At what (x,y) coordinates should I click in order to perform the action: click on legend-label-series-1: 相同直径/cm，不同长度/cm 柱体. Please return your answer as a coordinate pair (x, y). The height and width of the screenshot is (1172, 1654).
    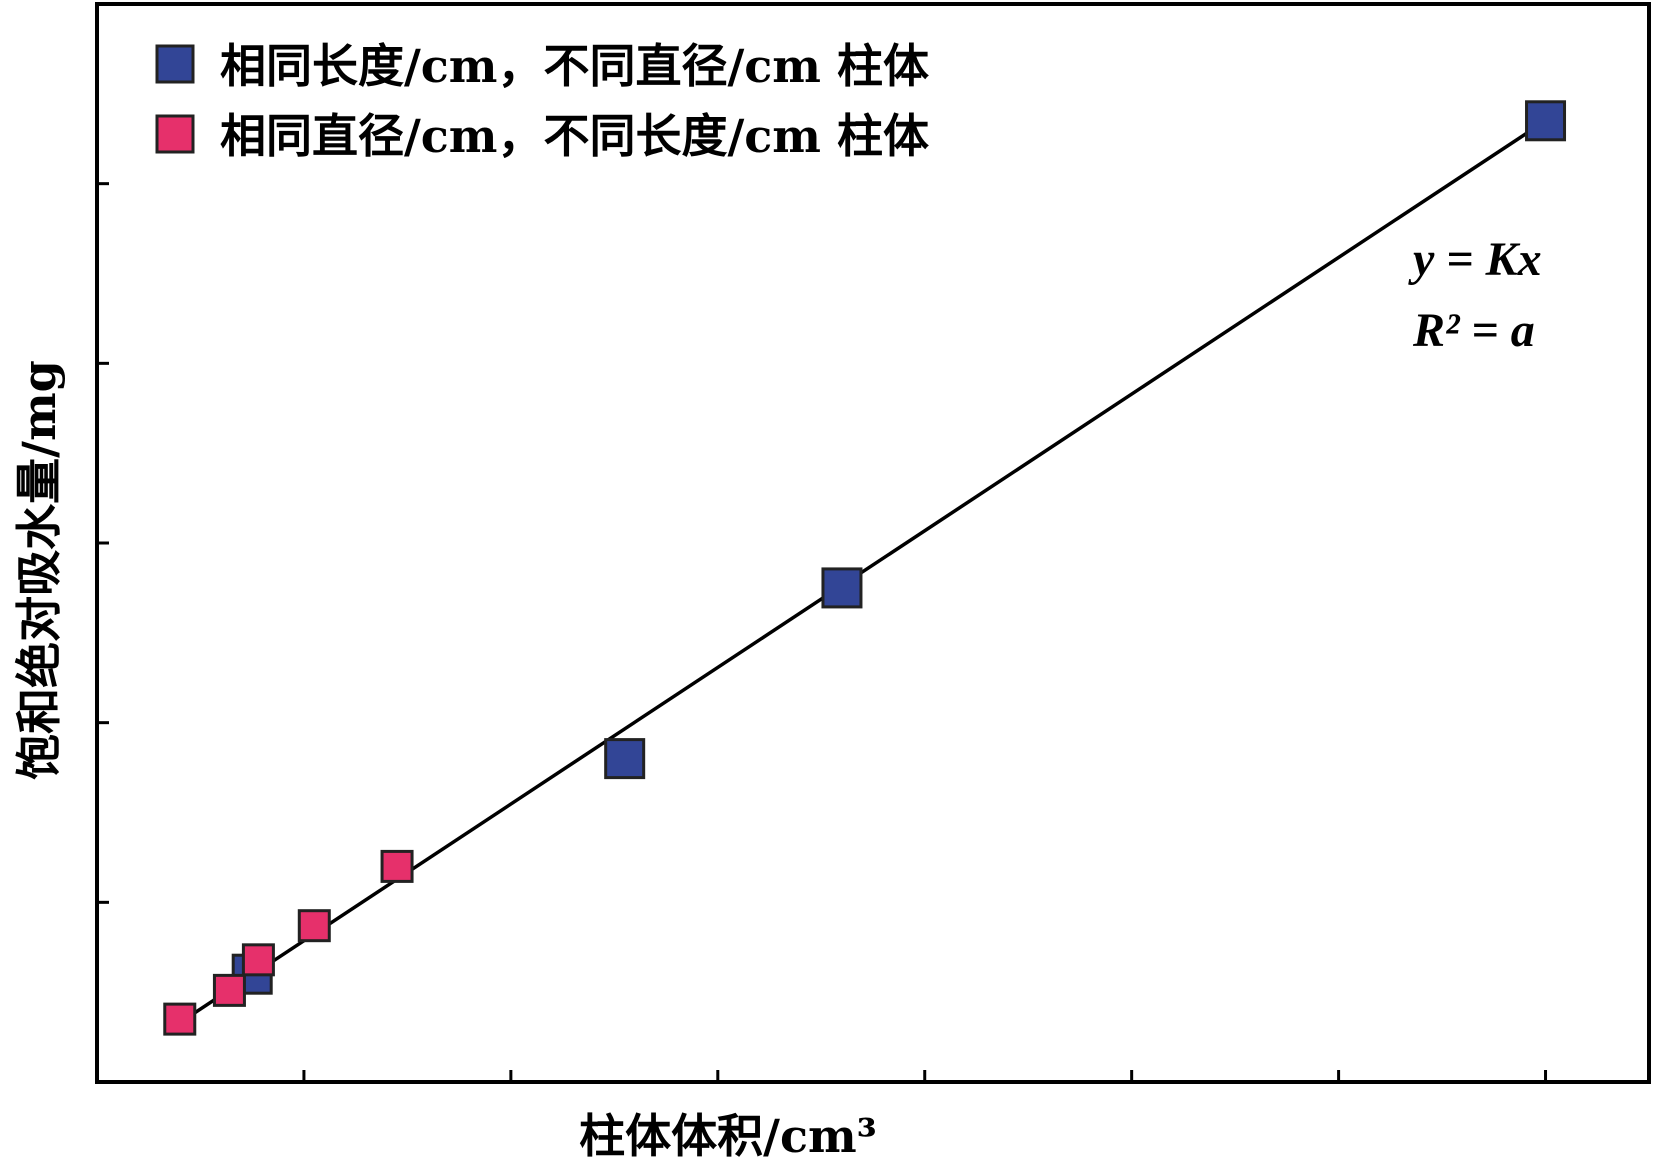
    Looking at the image, I should click on (574, 136).